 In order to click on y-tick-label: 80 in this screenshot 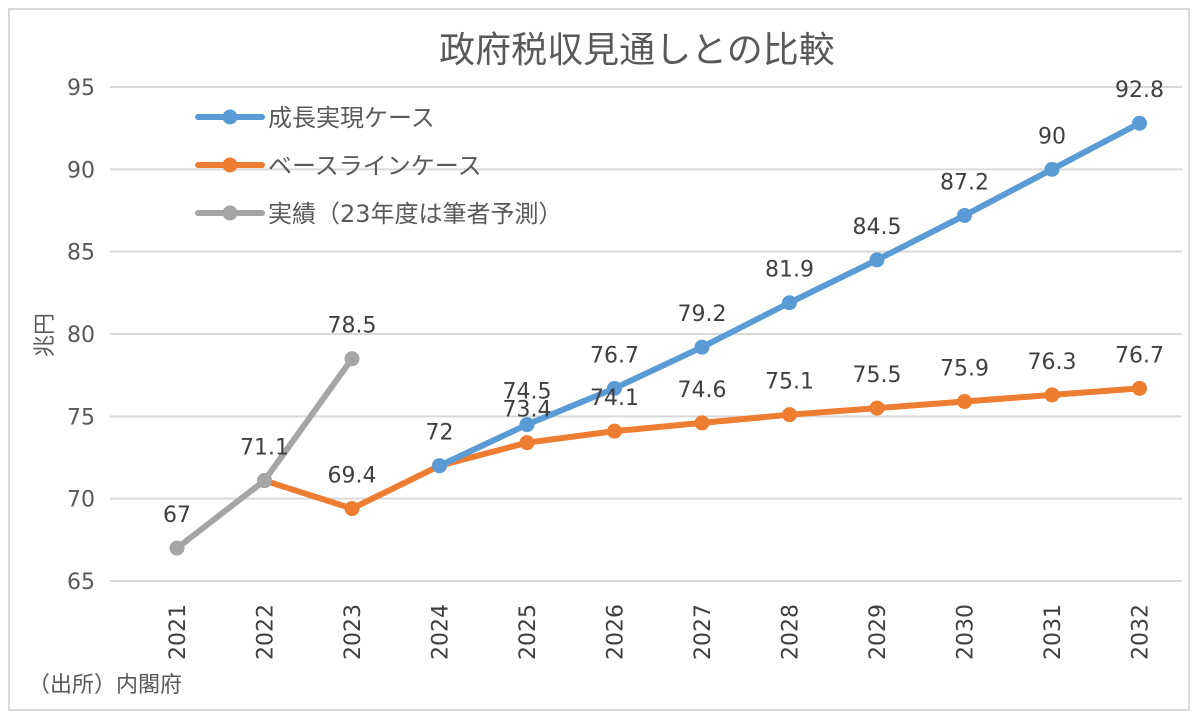, I will do `click(81, 335)`.